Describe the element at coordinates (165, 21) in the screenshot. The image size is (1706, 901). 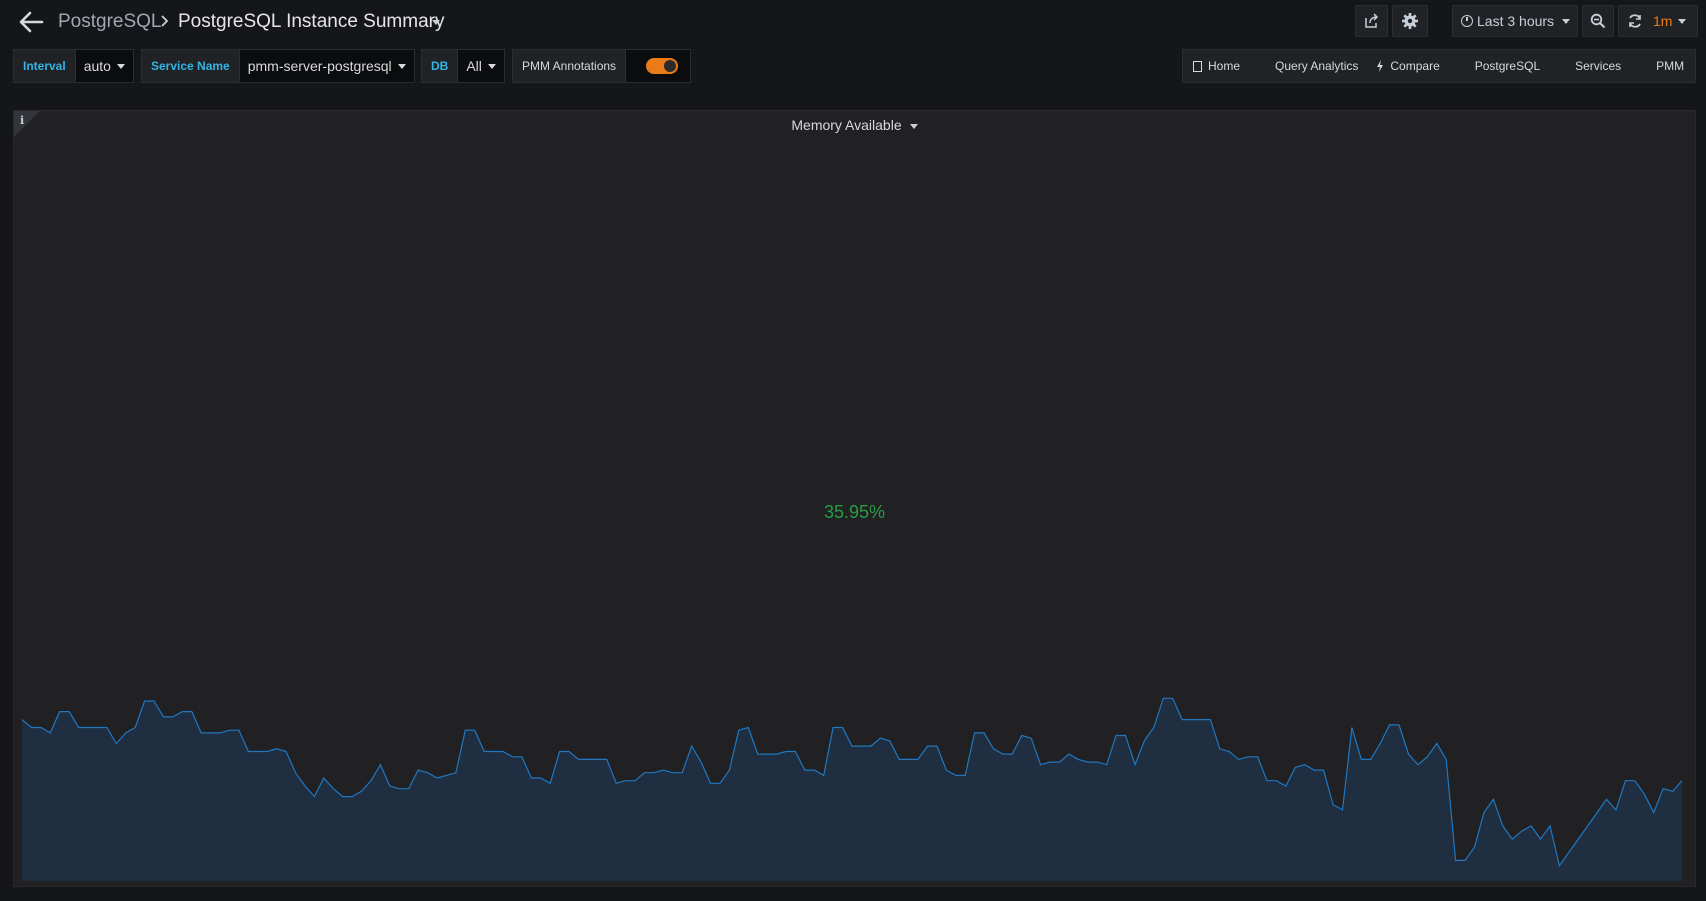
I see `chevron-right-icon` at that location.